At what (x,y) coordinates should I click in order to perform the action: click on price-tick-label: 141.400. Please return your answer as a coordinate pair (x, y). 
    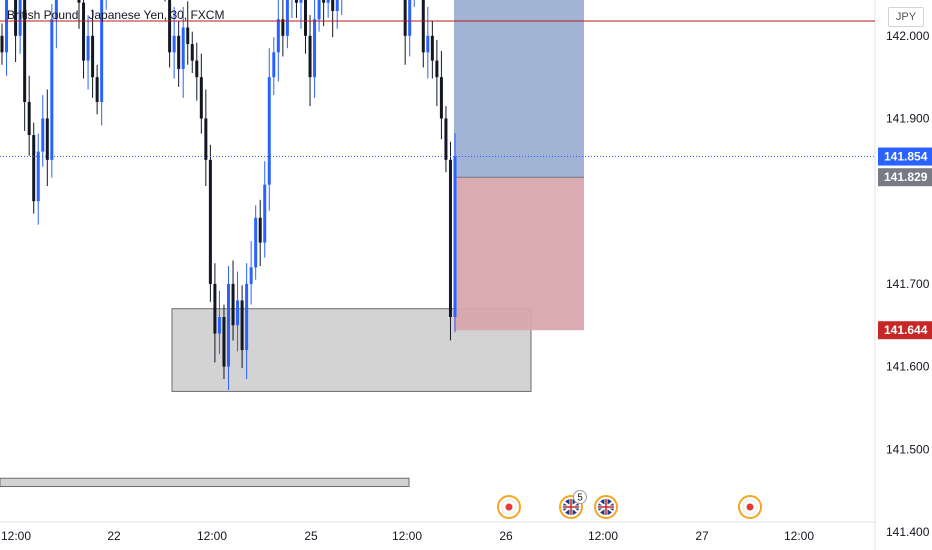
    Looking at the image, I should click on (908, 532).